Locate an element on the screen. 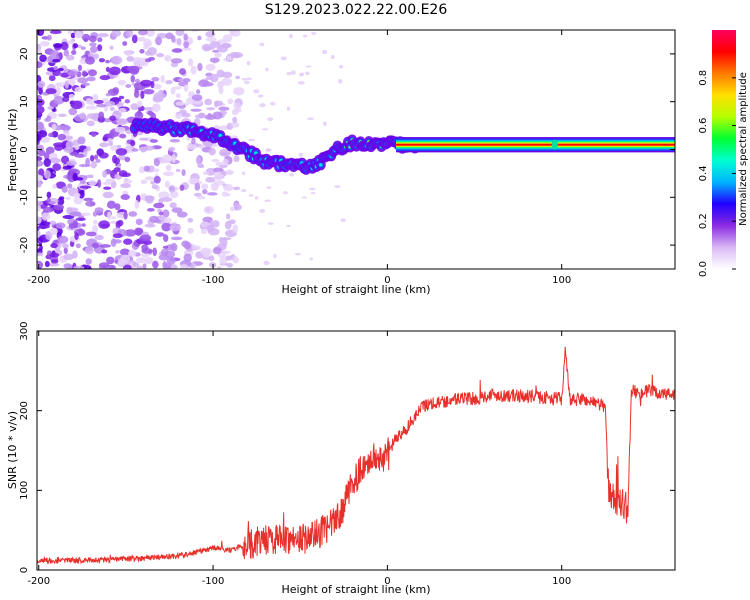 Image resolution: width=750 pixels, height=600 pixels. colorbar-ticks: 0.0 0.2 0.4 0.6 0.8 is located at coordinates (717, 173).